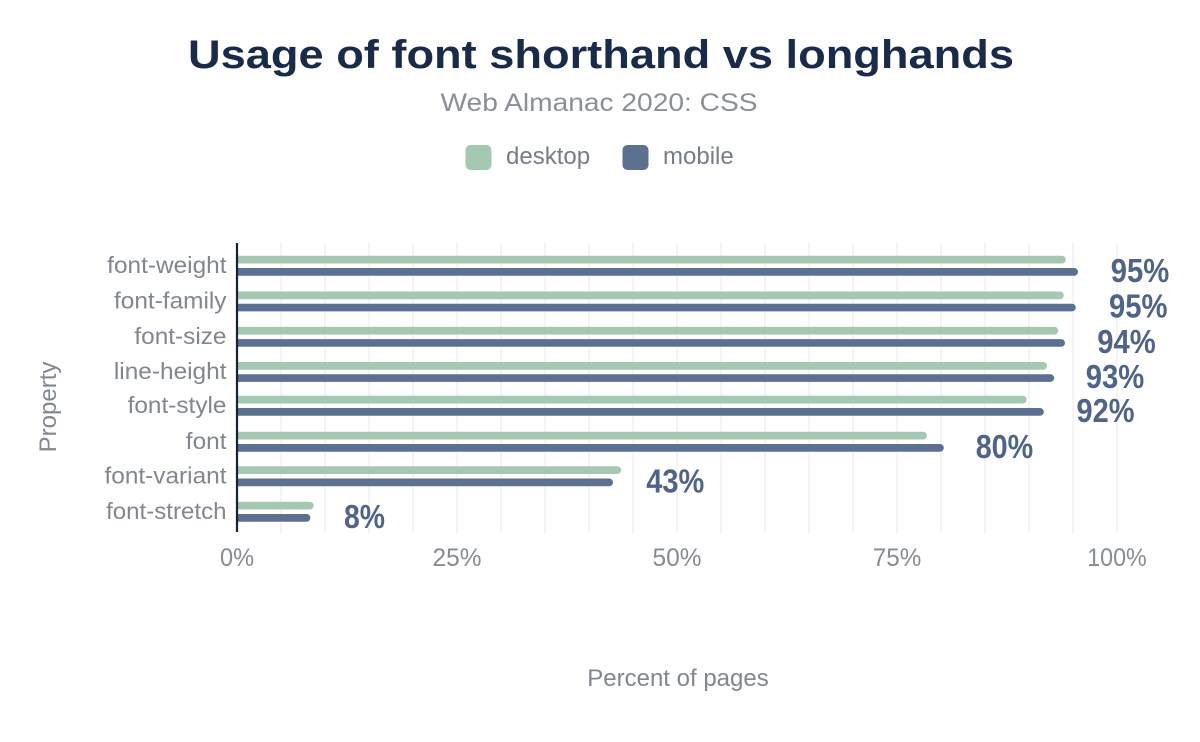  I want to click on svg-text: desktop, so click(548, 156).